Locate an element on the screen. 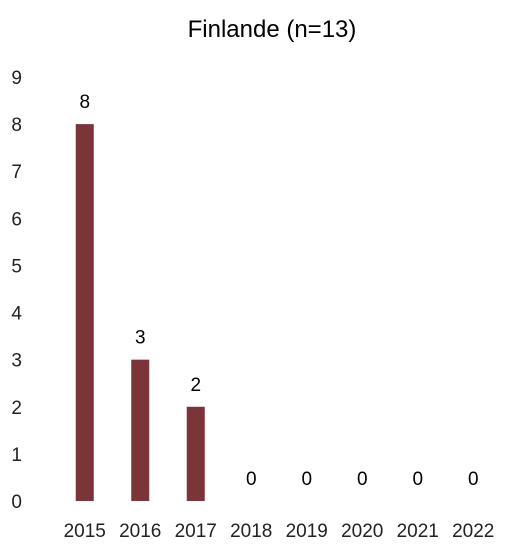  chart-title: Finlande (n=13) is located at coordinates (272, 29).